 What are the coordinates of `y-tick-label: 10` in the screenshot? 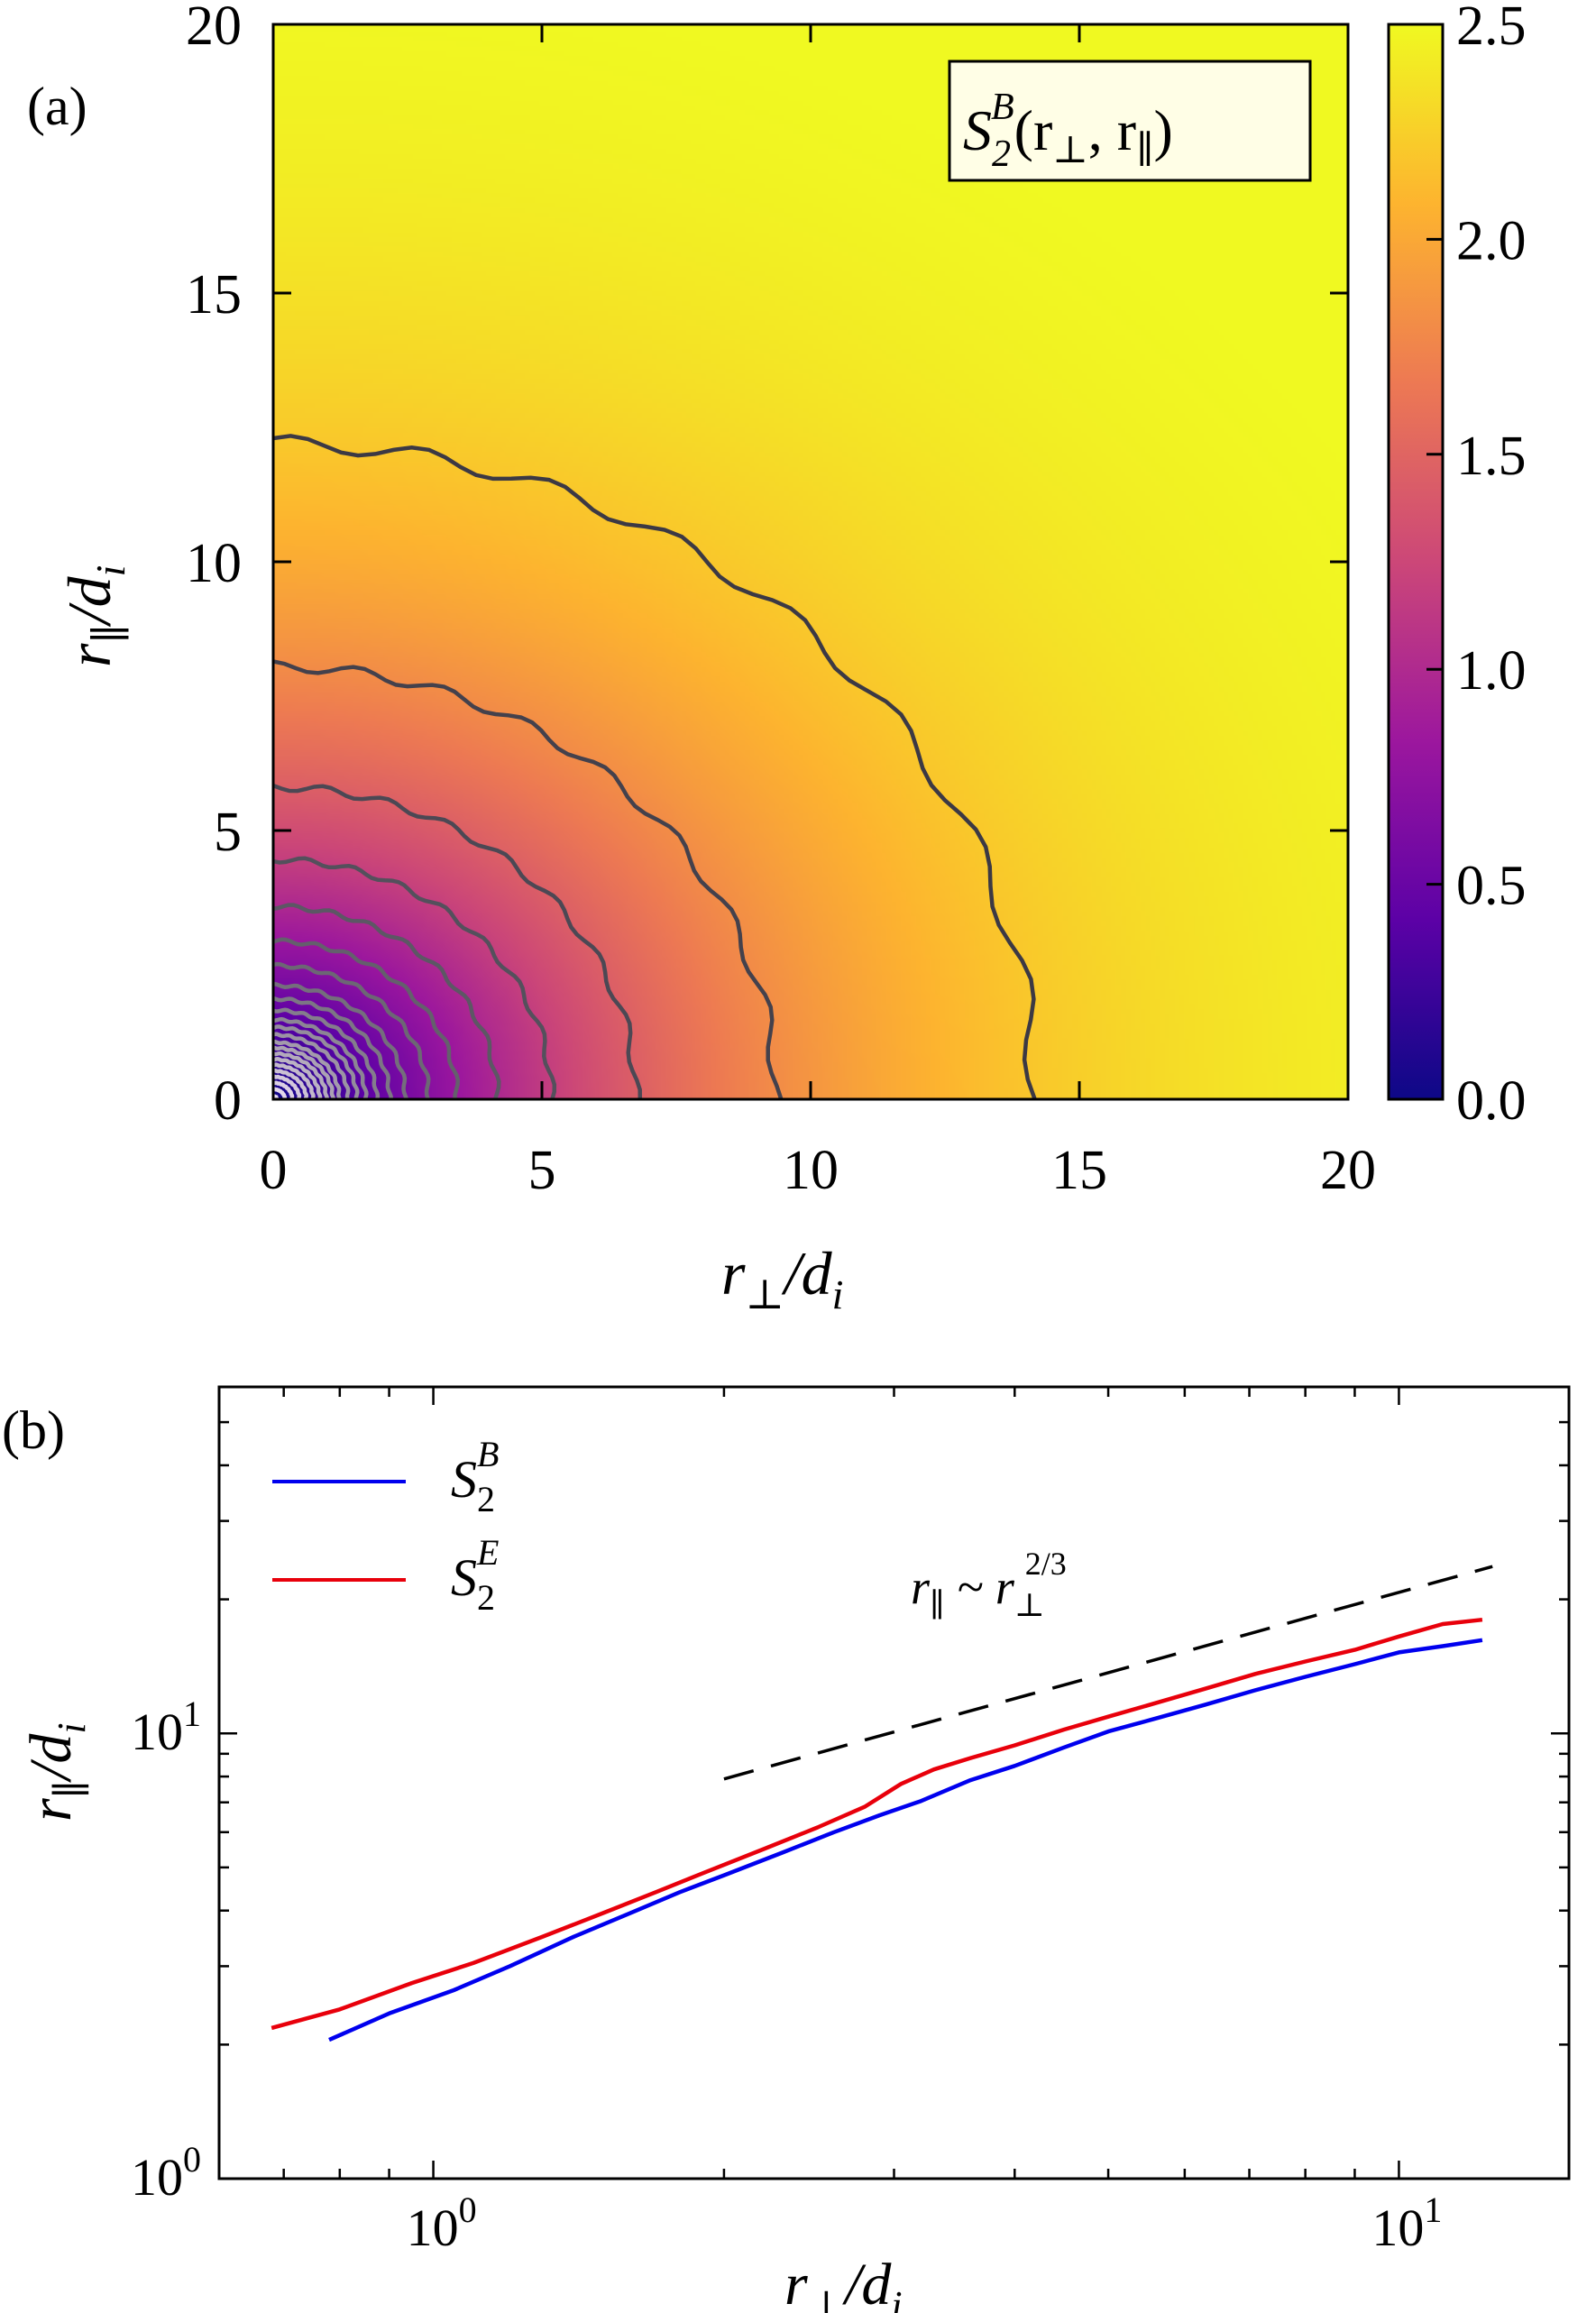 It's located at (214, 563).